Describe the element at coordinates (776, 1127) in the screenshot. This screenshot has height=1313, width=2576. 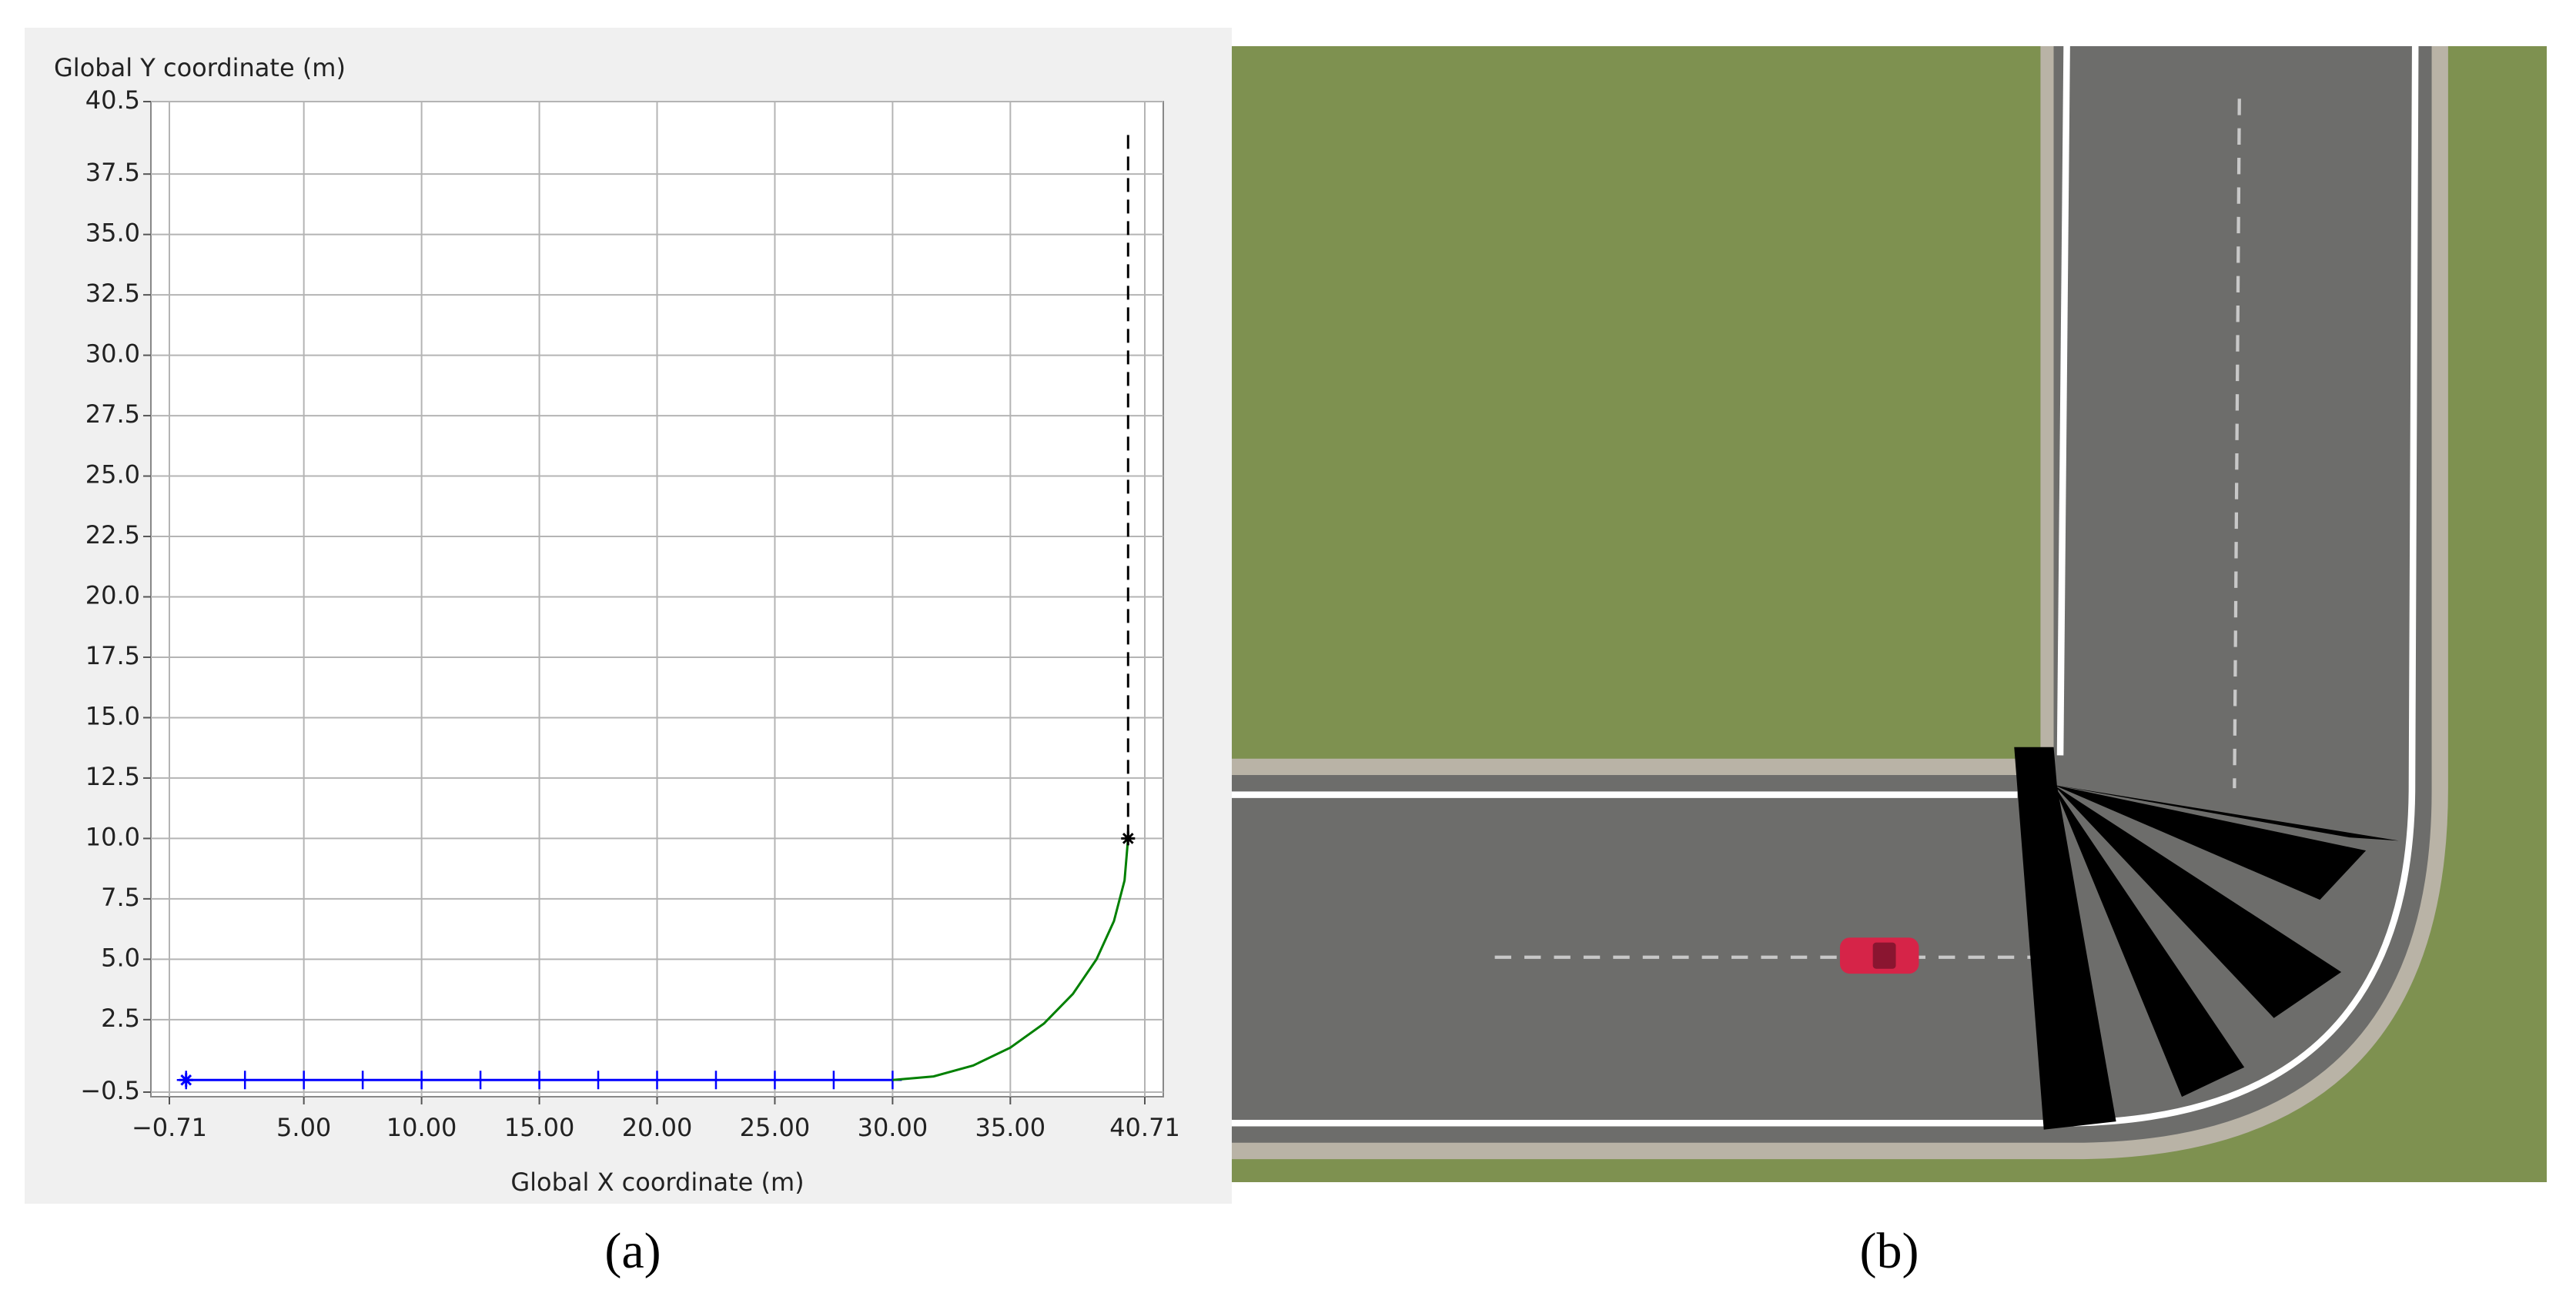
I see `x-tick-label: 25.00` at that location.